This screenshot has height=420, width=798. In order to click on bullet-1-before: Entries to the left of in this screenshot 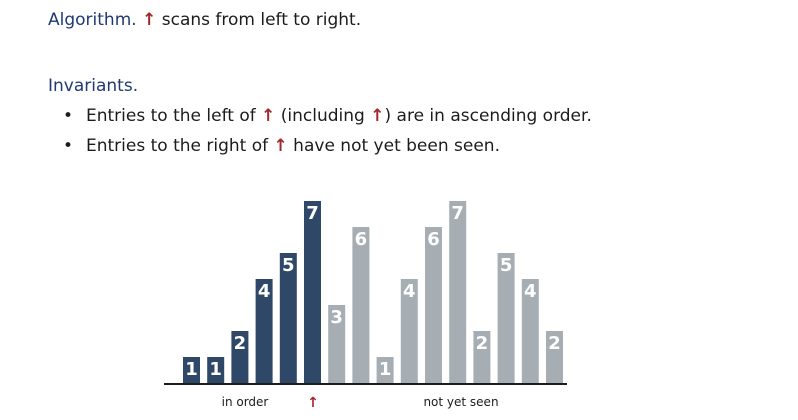, I will do `click(174, 116)`.